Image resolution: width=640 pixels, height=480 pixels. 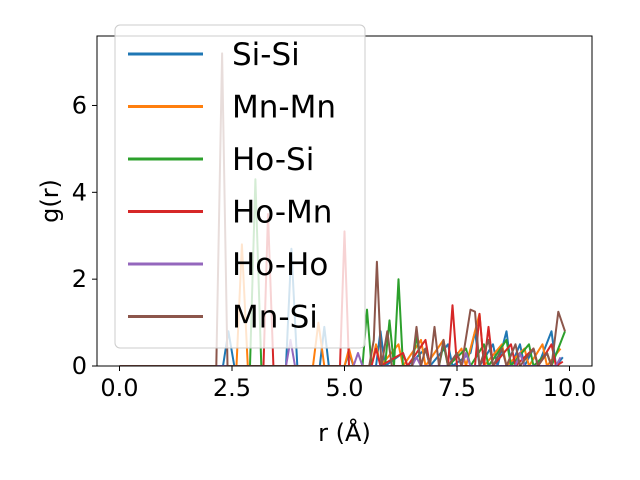 What do you see at coordinates (266, 55) in the screenshot?
I see `legend-label-si-si: Si-Si` at bounding box center [266, 55].